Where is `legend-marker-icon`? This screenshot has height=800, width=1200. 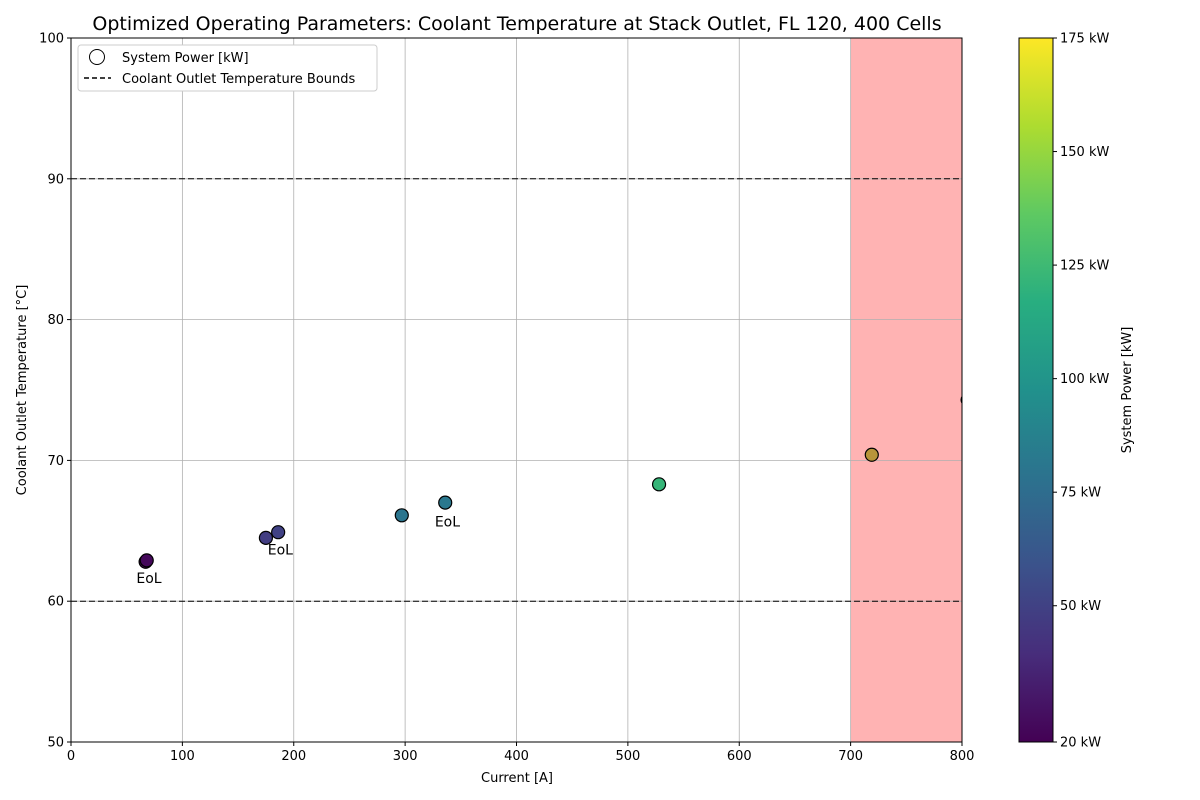 legend-marker-icon is located at coordinates (97, 57).